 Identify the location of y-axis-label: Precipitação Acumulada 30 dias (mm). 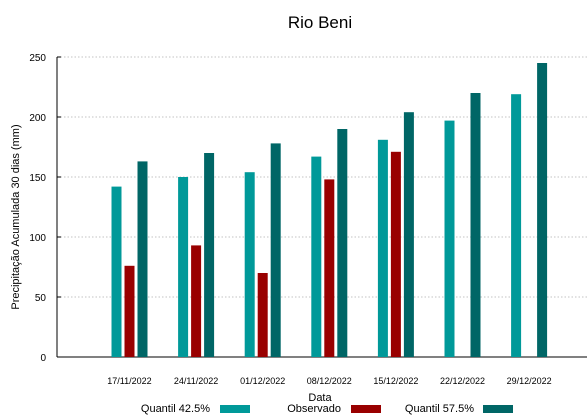
(16, 216).